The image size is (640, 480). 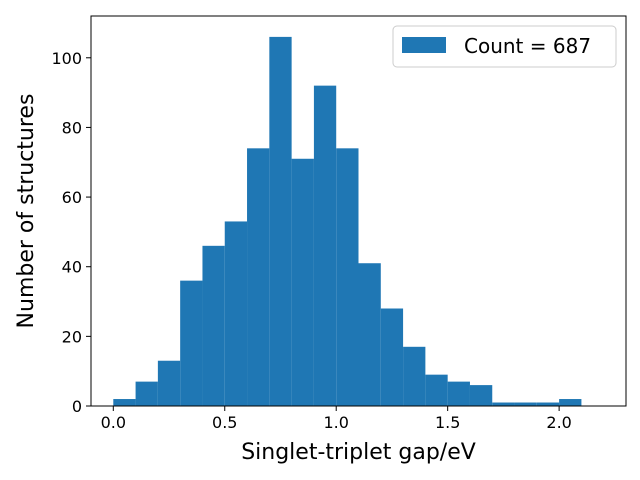 I want to click on y-tick-label: 40, so click(x=72, y=267).